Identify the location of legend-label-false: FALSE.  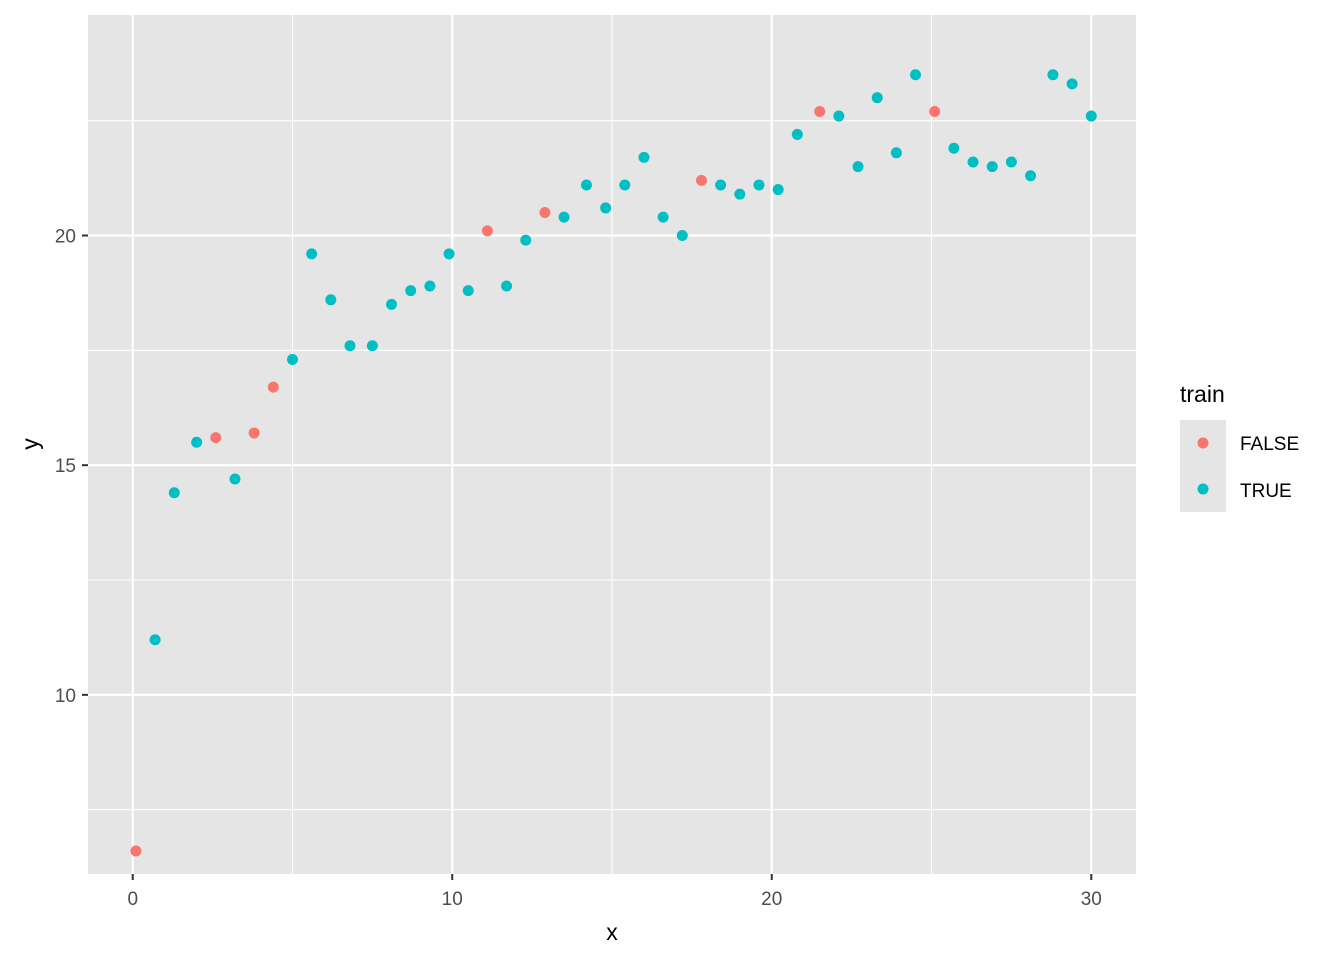
(1269, 444).